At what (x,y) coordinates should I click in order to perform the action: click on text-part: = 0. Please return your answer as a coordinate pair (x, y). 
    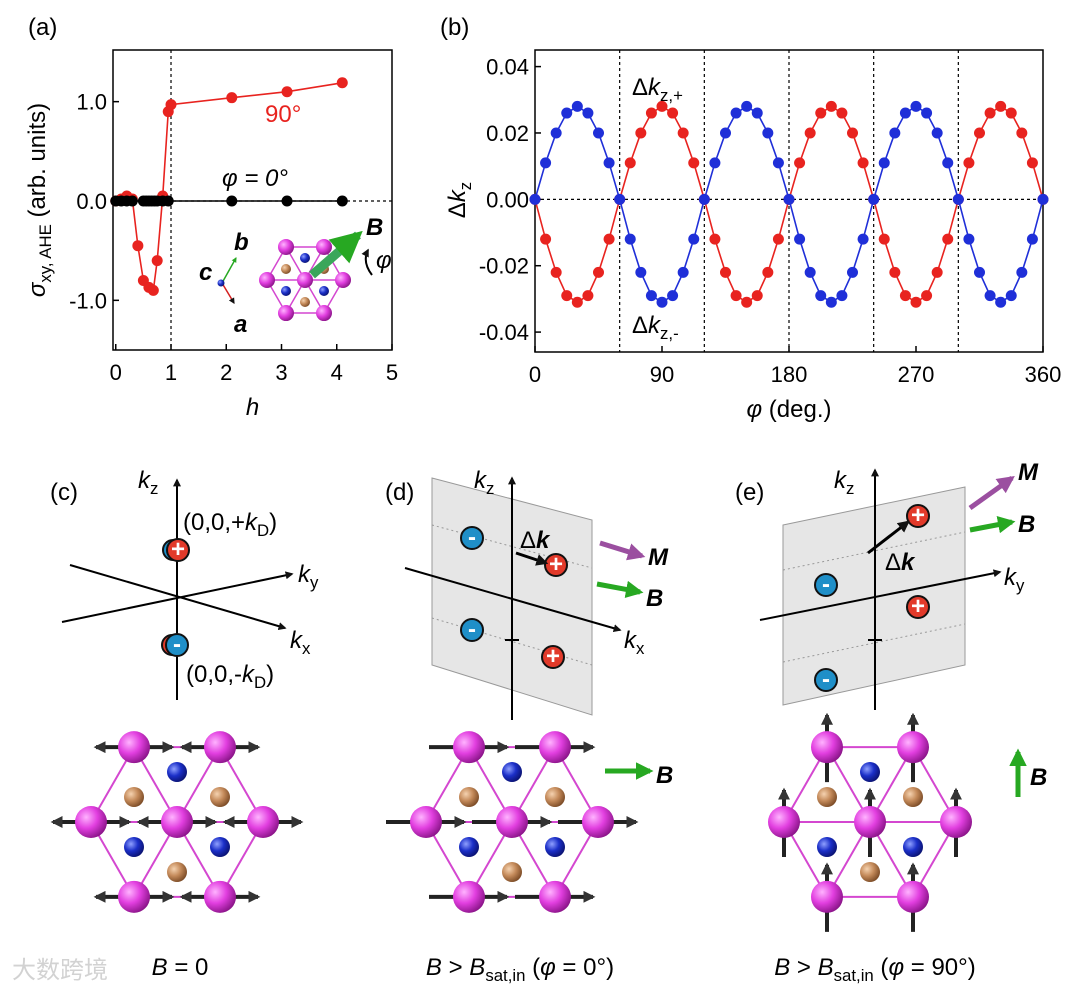
    Looking at the image, I should click on (188, 967).